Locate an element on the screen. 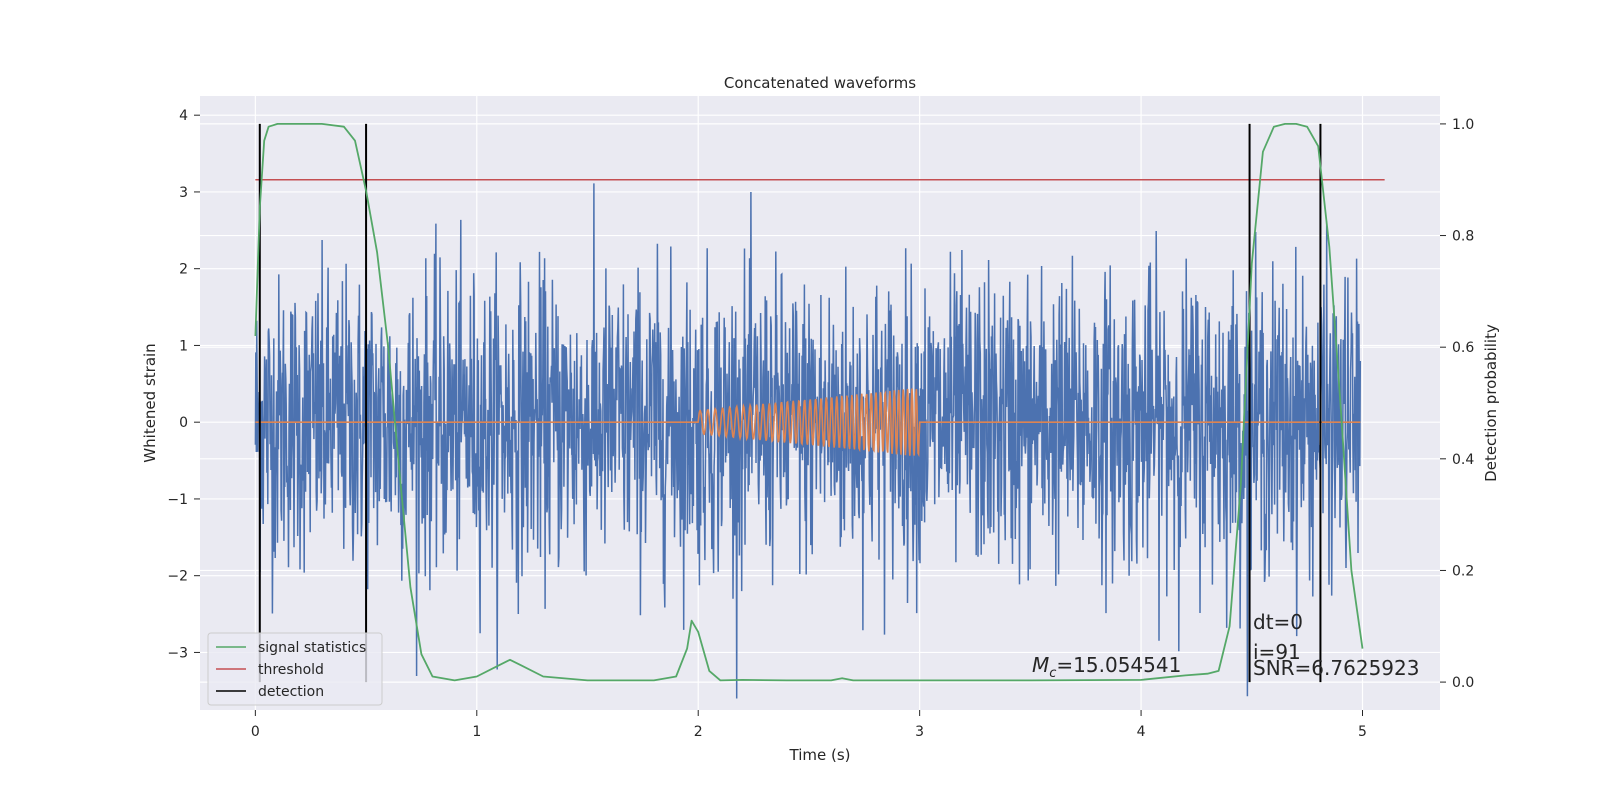 The image size is (1600, 800). y-tick-label-0: −3 is located at coordinates (177, 653).